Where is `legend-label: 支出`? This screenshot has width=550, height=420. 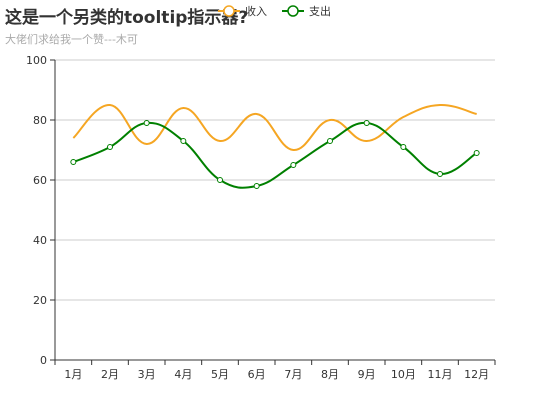
legend-label: 支出 is located at coordinates (320, 11).